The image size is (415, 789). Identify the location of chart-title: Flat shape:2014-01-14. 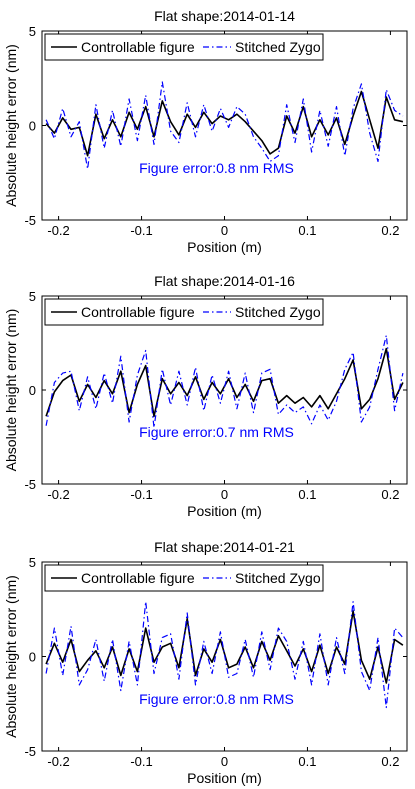
(224, 16).